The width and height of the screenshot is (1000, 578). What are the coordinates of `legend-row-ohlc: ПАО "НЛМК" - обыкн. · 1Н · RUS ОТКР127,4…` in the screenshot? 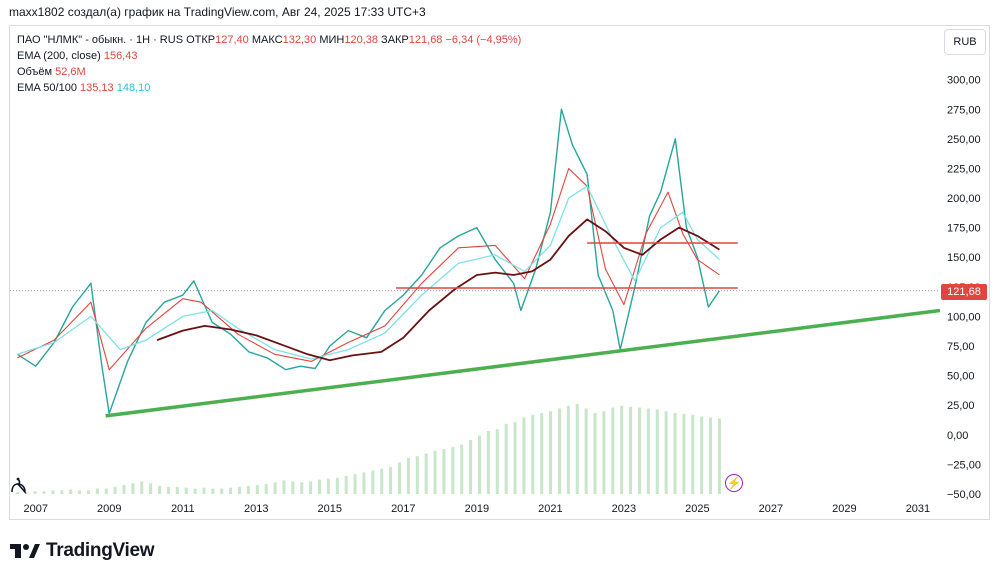 It's located at (269, 40).